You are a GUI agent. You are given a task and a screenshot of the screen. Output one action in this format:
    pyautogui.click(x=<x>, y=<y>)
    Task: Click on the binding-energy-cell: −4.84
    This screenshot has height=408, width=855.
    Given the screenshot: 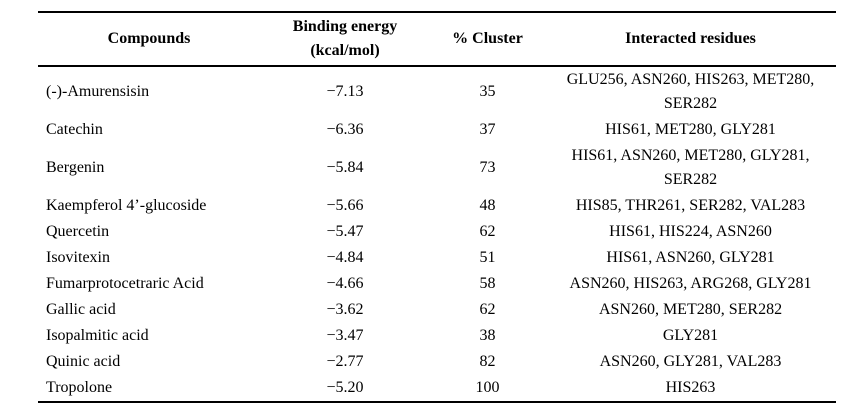 What is the action you would take?
    pyautogui.click(x=345, y=257)
    